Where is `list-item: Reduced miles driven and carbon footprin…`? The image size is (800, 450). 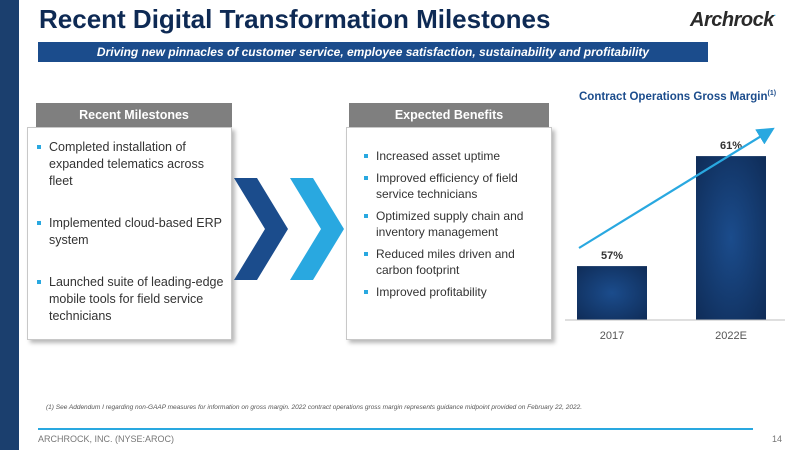
list-item: Reduced miles driven and carbon footprin… is located at coordinates (455, 262).